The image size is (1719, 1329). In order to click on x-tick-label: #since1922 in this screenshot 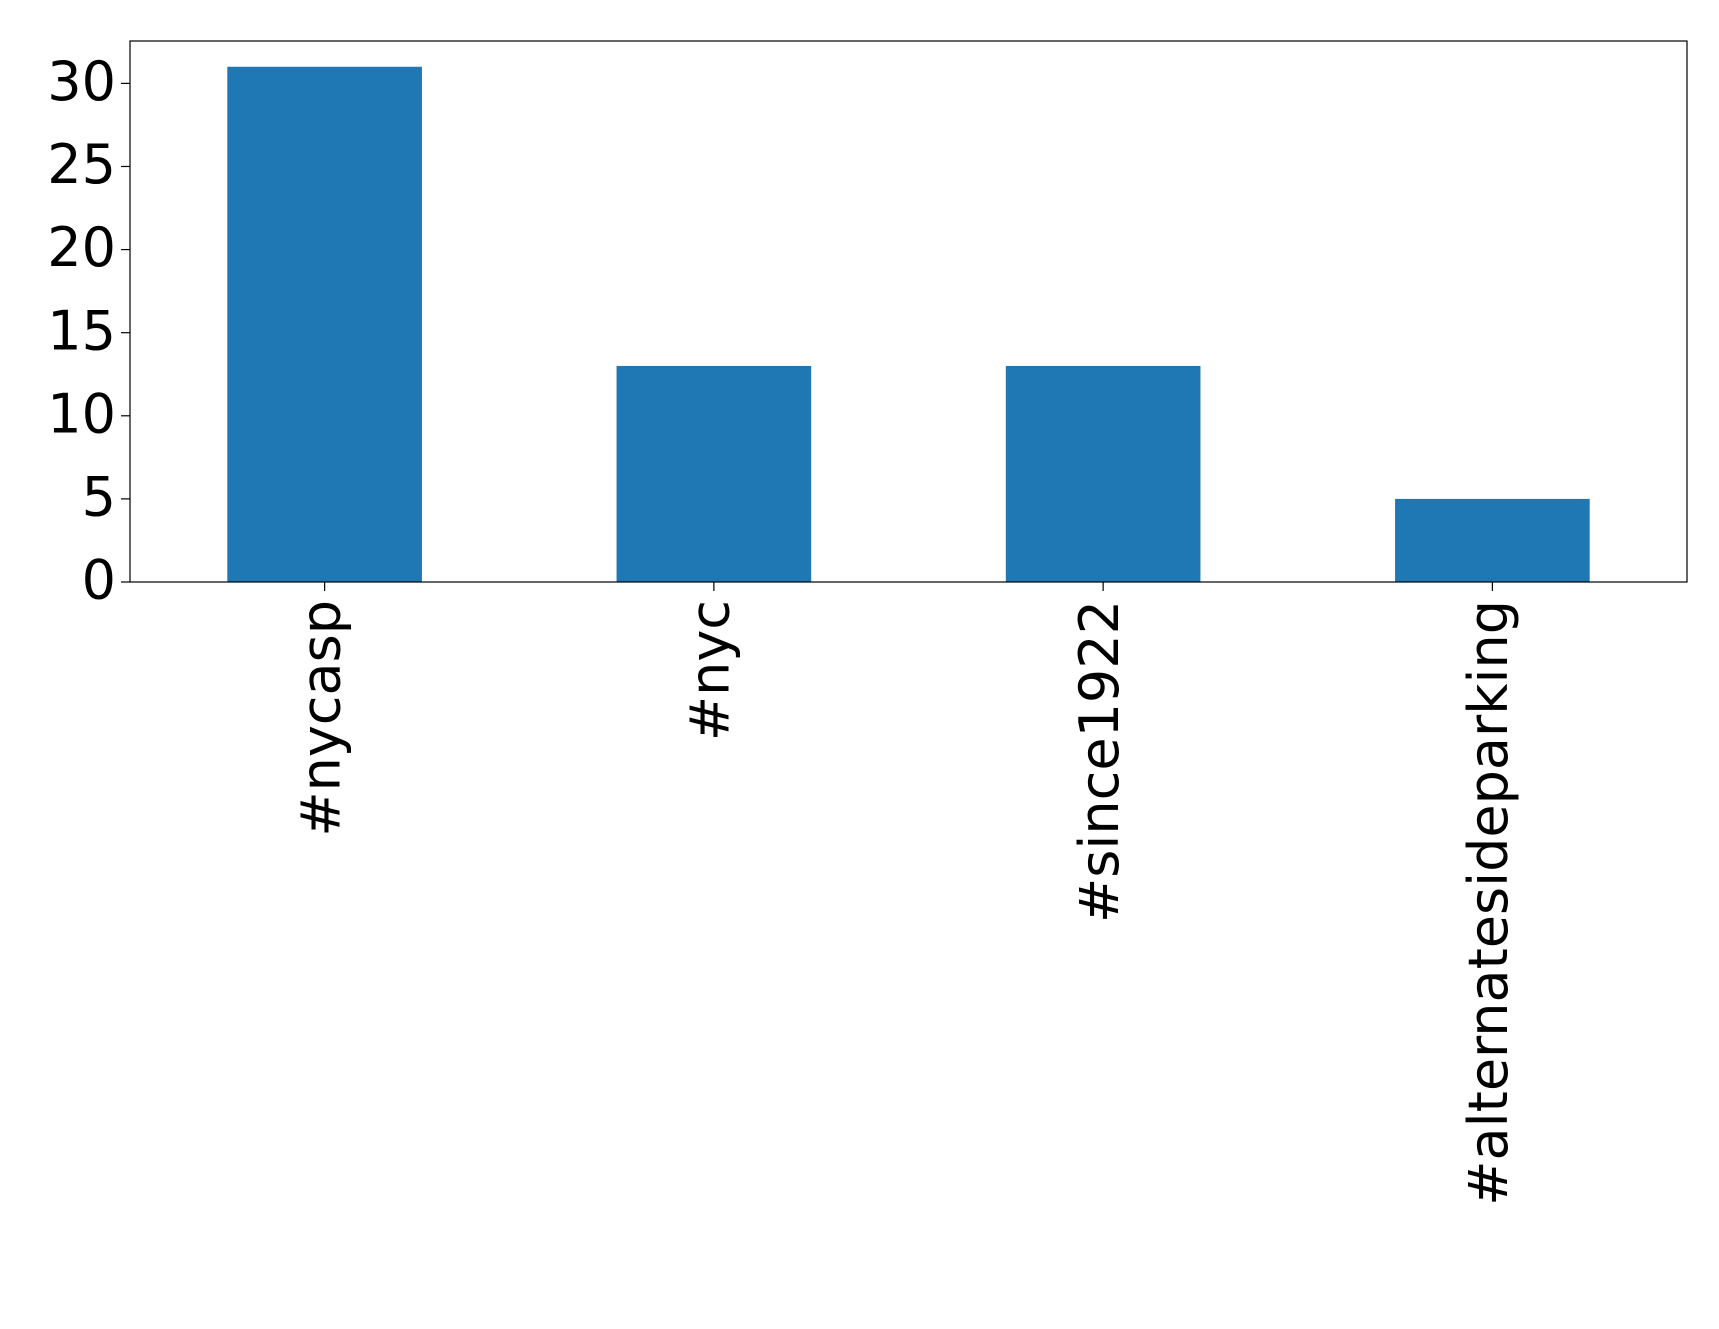, I will do `click(1099, 761)`.